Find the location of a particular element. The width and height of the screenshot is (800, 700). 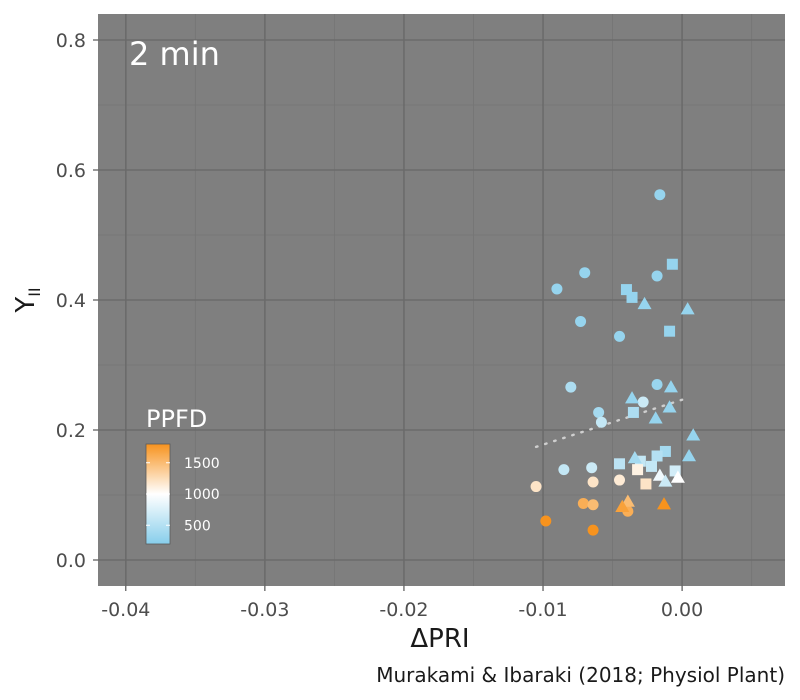

y-axis-title: YII is located at coordinates (27, 300).